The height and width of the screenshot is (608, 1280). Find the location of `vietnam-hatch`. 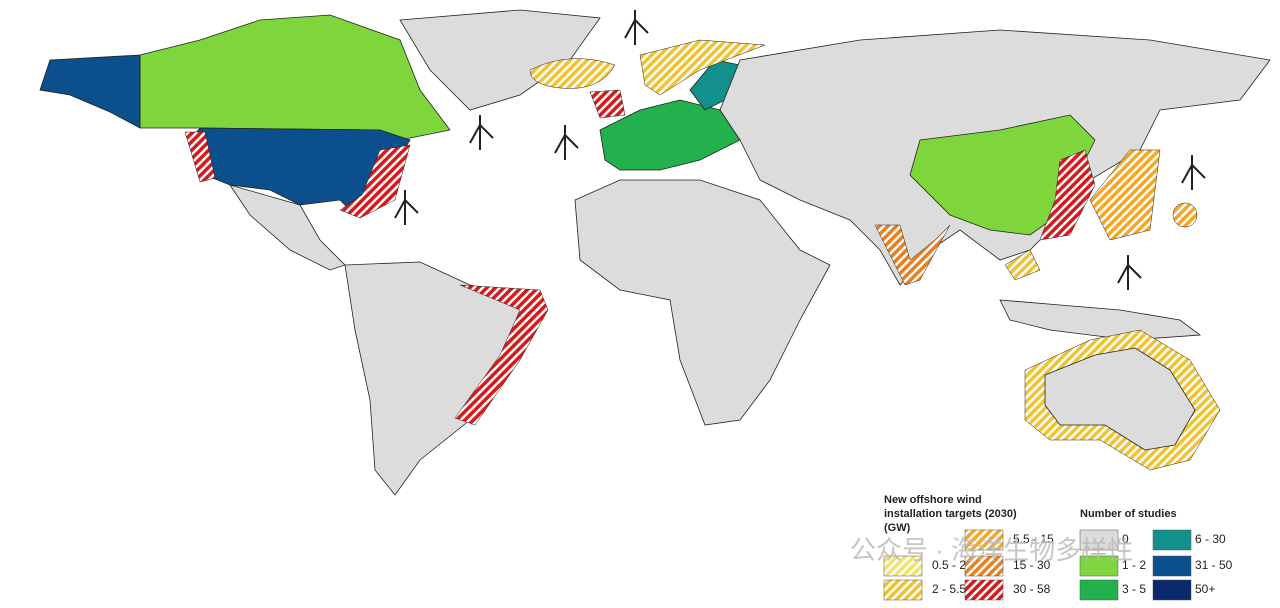

vietnam-hatch is located at coordinates (1022, 265).